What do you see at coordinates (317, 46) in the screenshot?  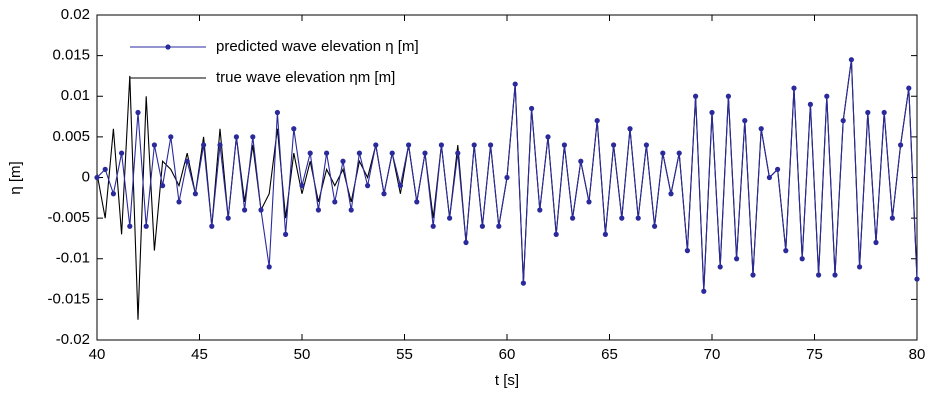 I see `legend-label: predicted wave elevation η [m]` at bounding box center [317, 46].